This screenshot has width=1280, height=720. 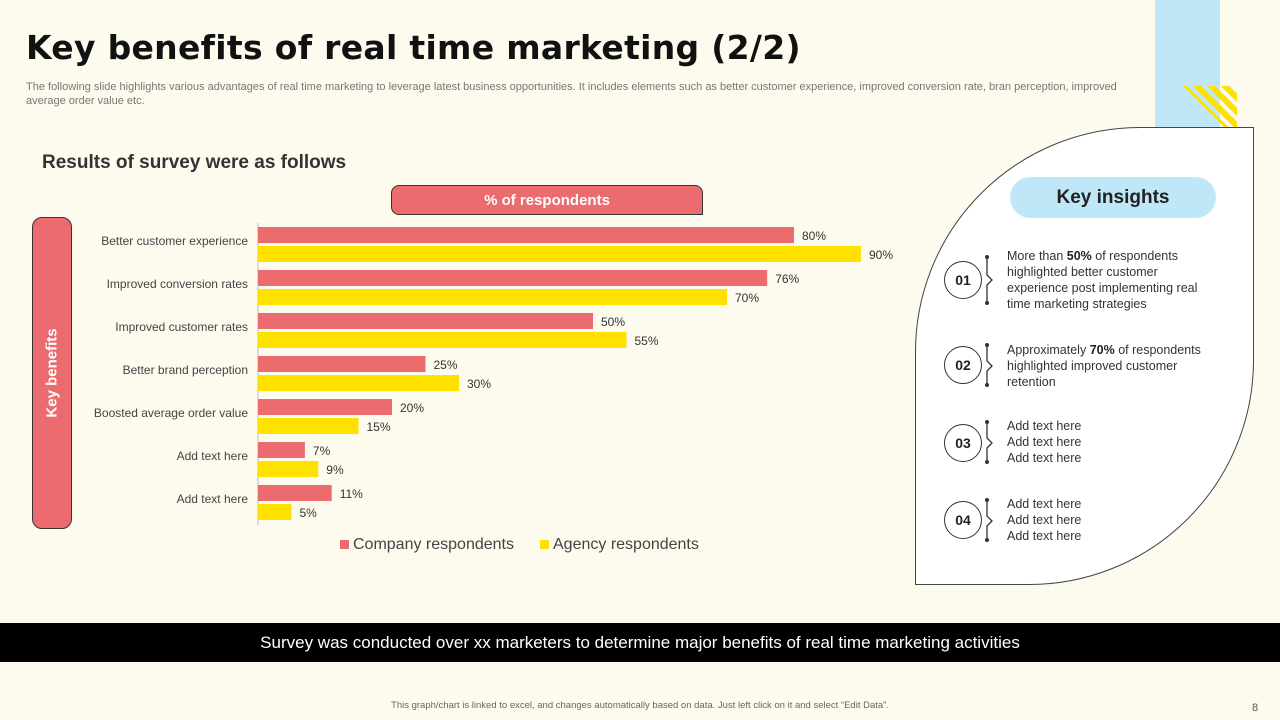 I want to click on bar-value-label: 5%, so click(x=309, y=513).